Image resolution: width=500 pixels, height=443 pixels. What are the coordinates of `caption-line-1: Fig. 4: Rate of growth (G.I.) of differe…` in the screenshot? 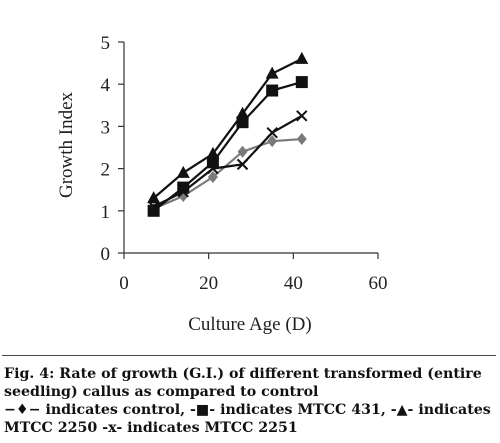 It's located at (243, 374).